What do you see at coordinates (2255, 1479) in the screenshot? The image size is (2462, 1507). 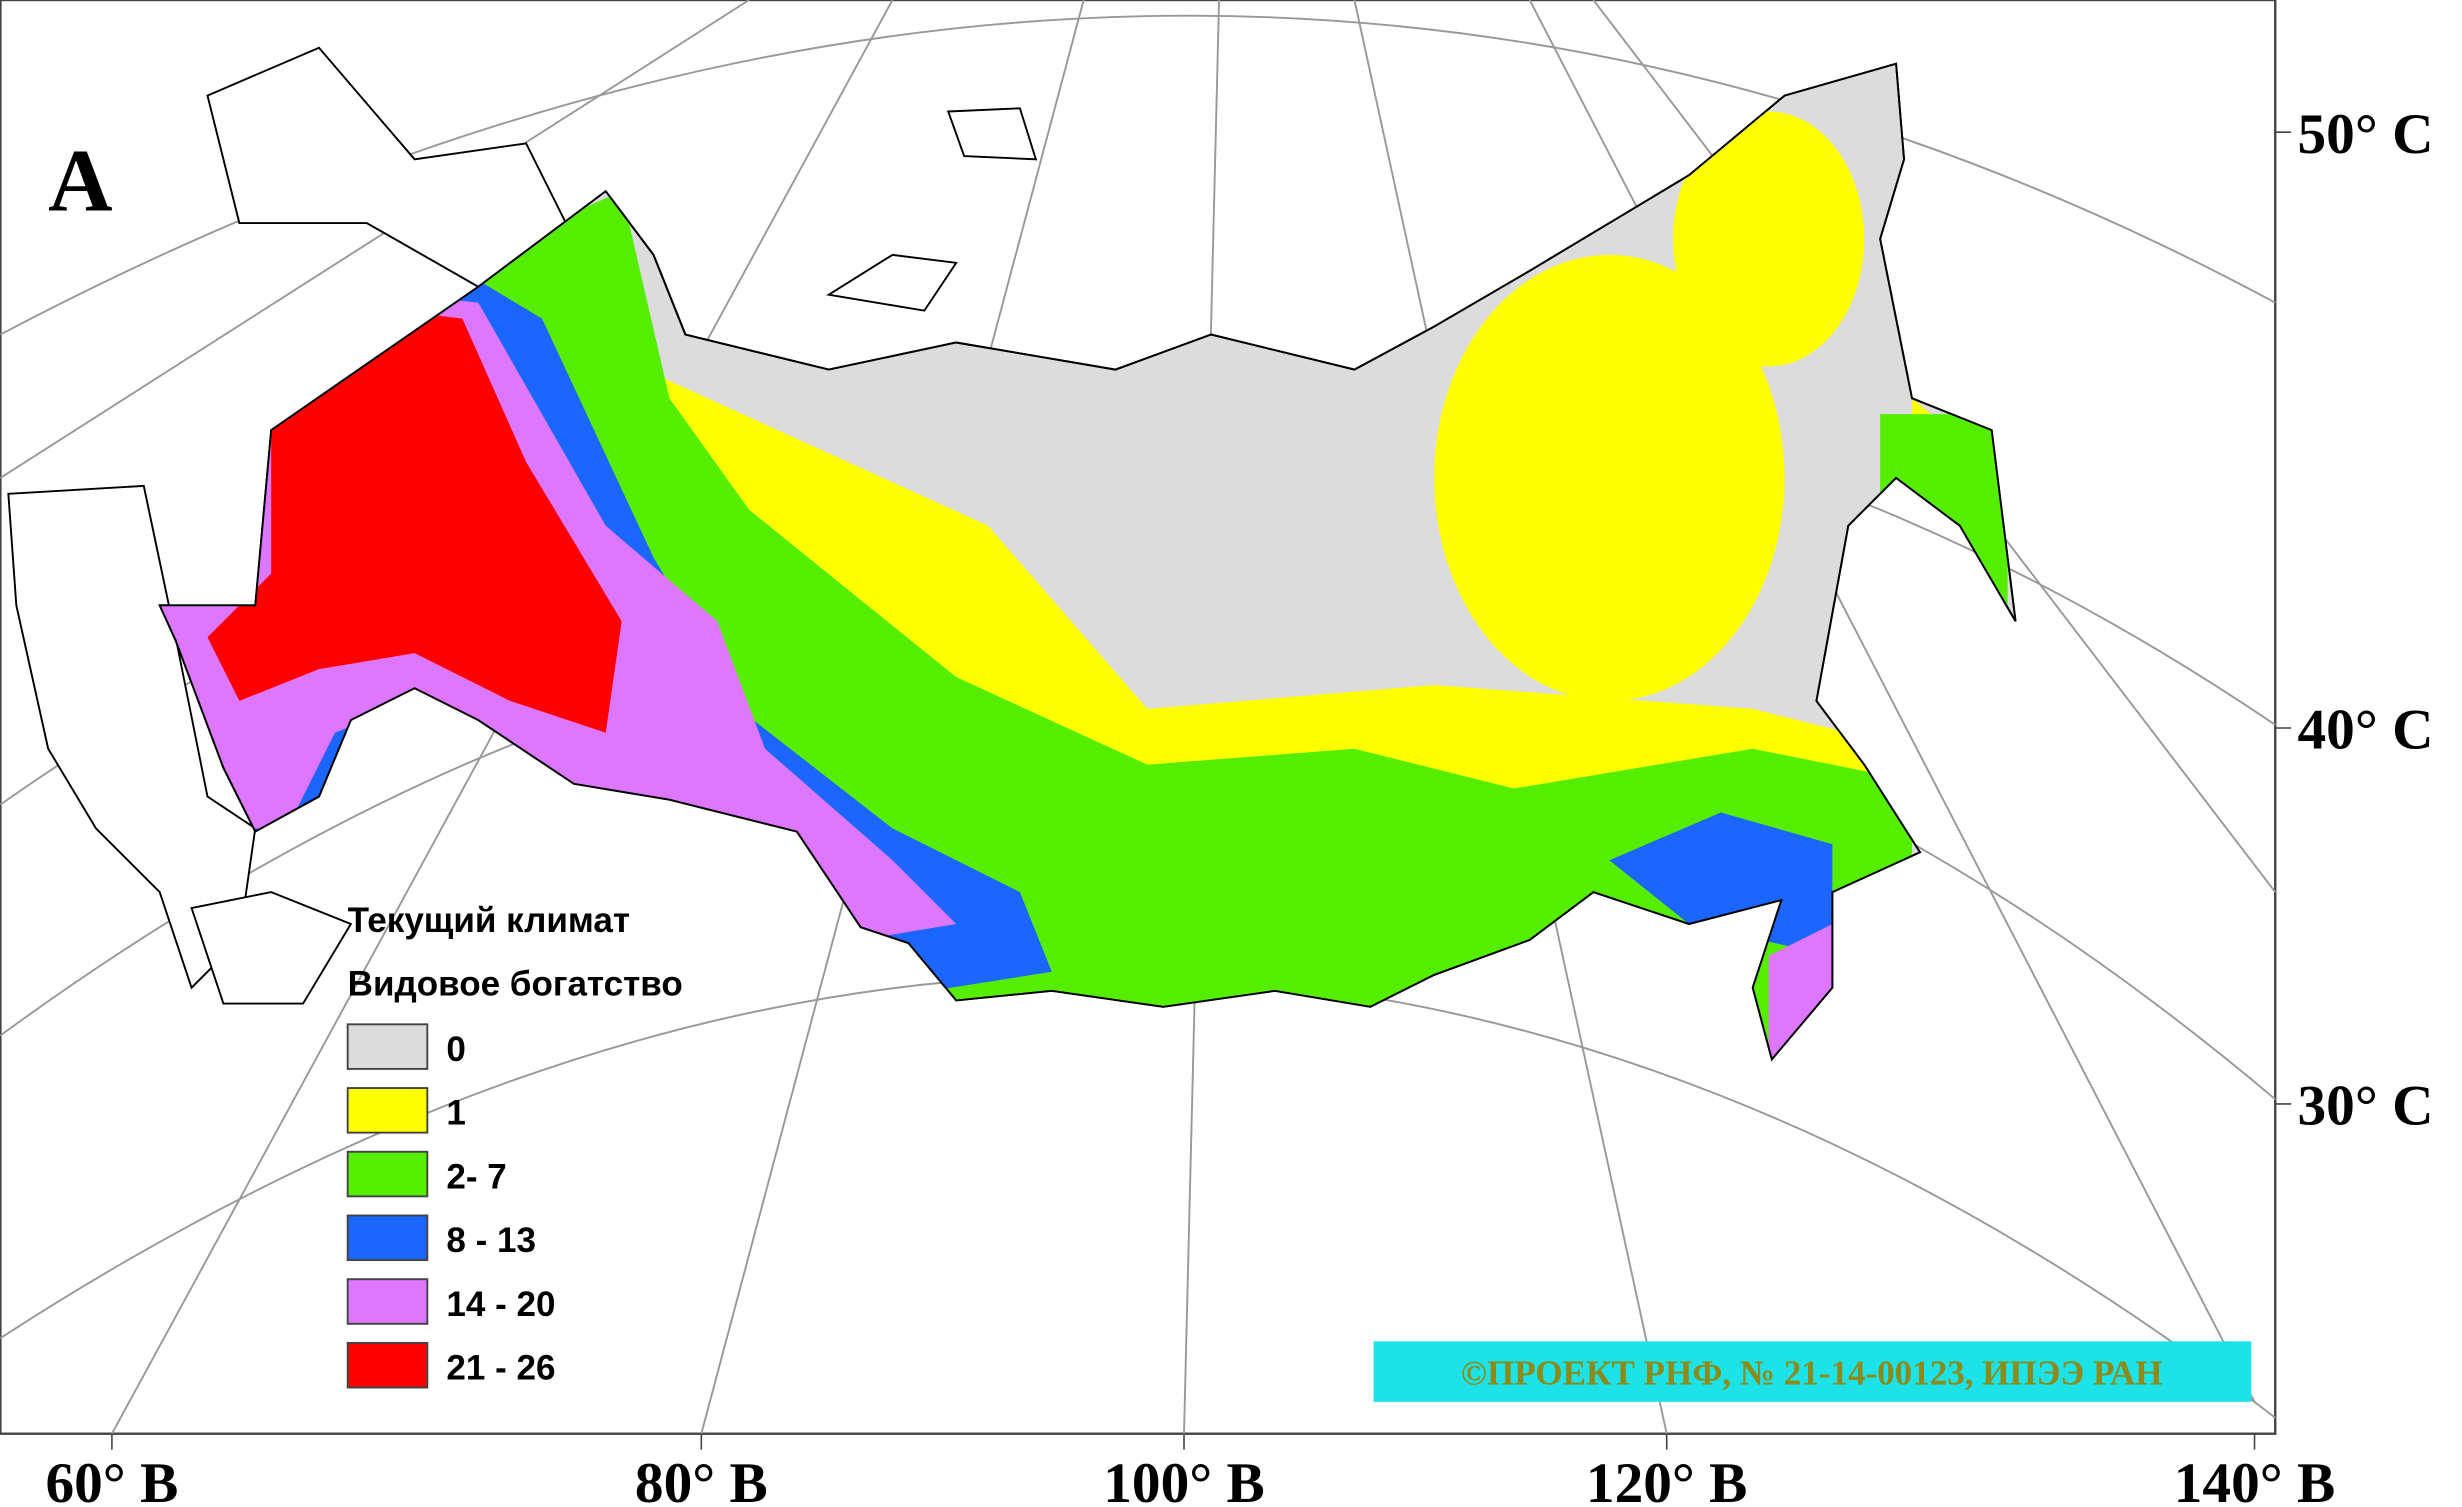 I see `longitude-label: 140° В` at bounding box center [2255, 1479].